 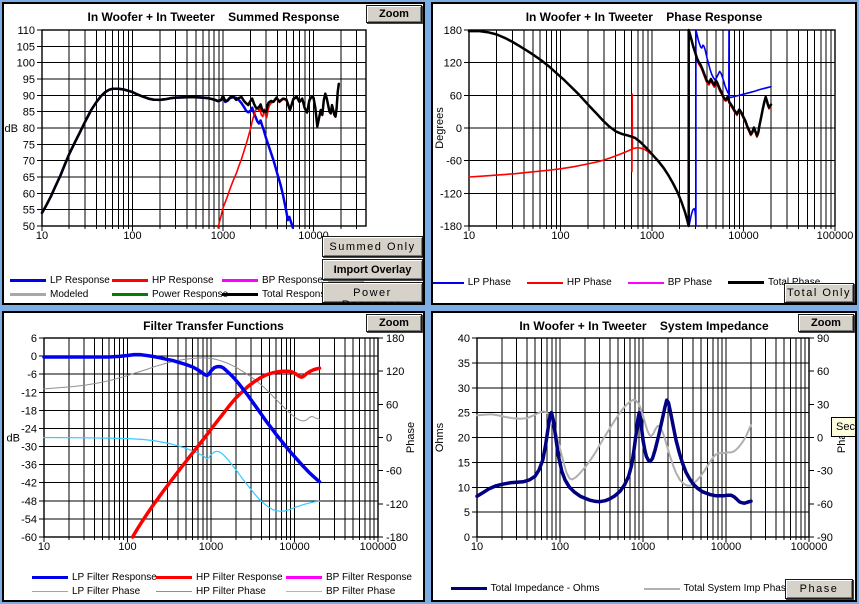 I want to click on legend-item: BP Filter Response, so click(x=349, y=577).